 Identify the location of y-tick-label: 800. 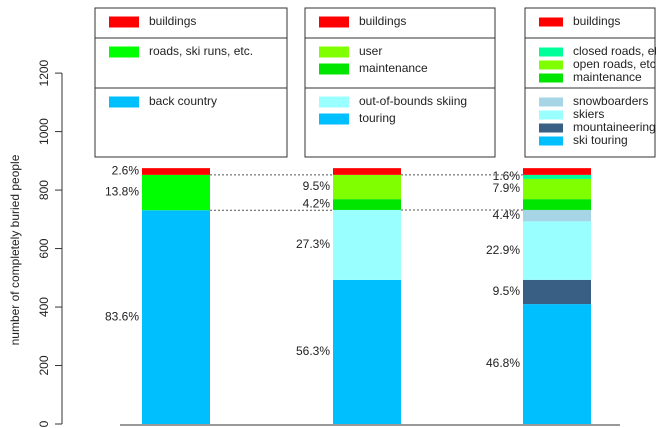
(44, 190).